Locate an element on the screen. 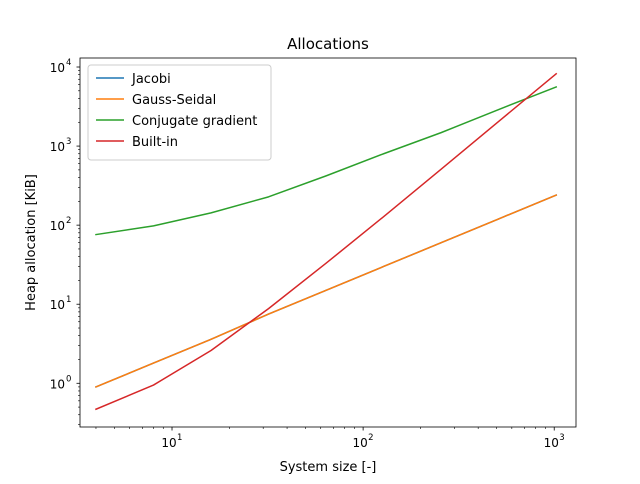 The height and width of the screenshot is (484, 640). x-axis-label: System size [-] is located at coordinates (328, 467).